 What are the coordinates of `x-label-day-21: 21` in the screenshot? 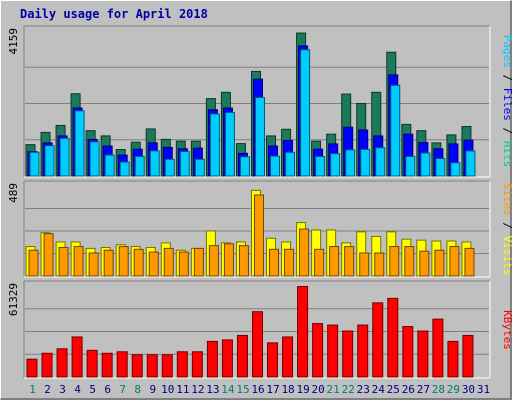 It's located at (333, 389).